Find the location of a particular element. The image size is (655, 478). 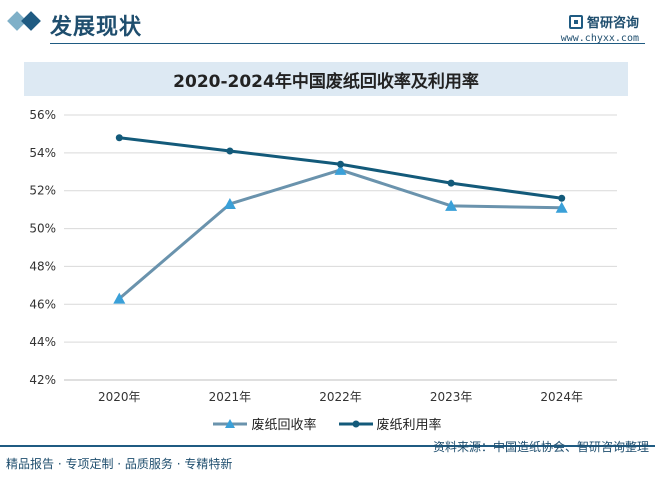

y-tick-label: 56% is located at coordinates (42, 115).